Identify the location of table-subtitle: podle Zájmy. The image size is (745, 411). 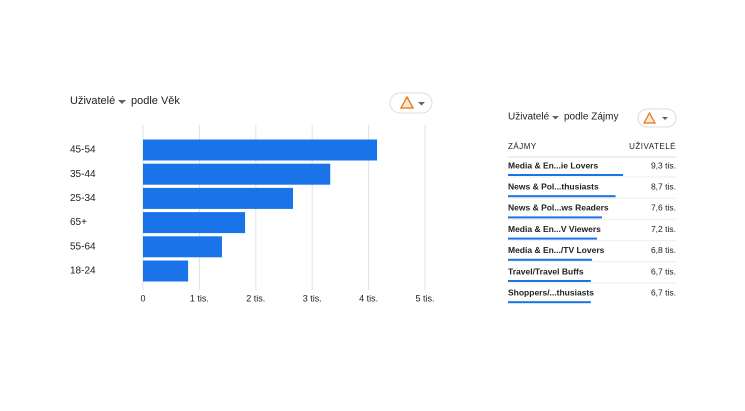
(591, 117).